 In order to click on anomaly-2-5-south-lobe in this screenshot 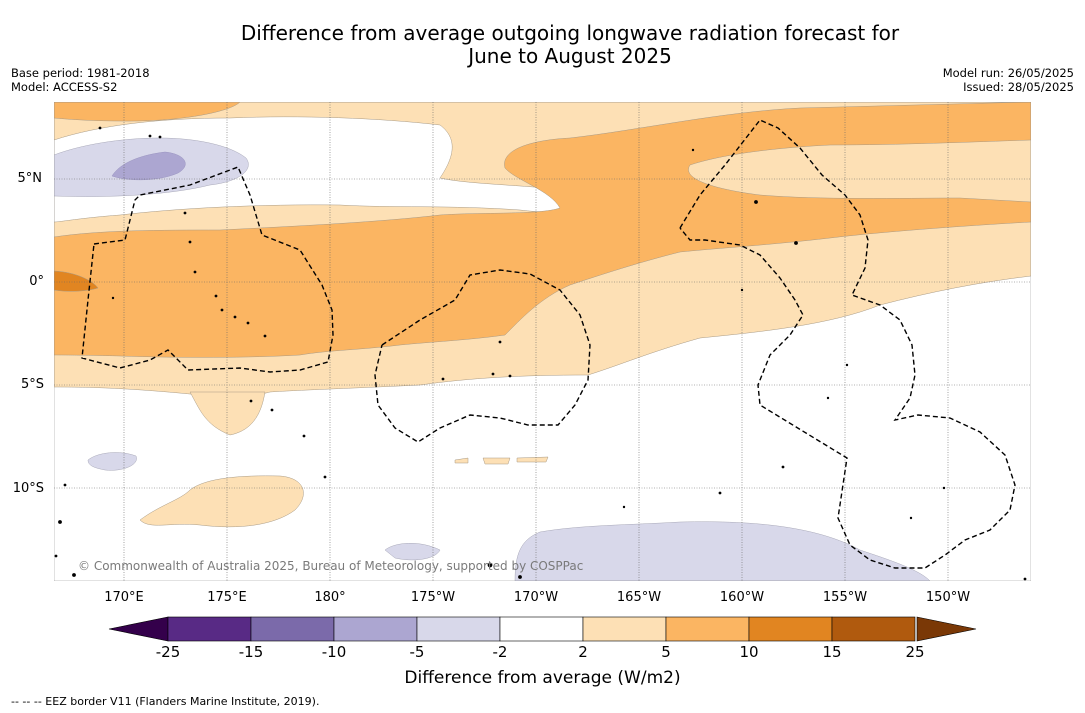, I will do `click(227, 413)`.